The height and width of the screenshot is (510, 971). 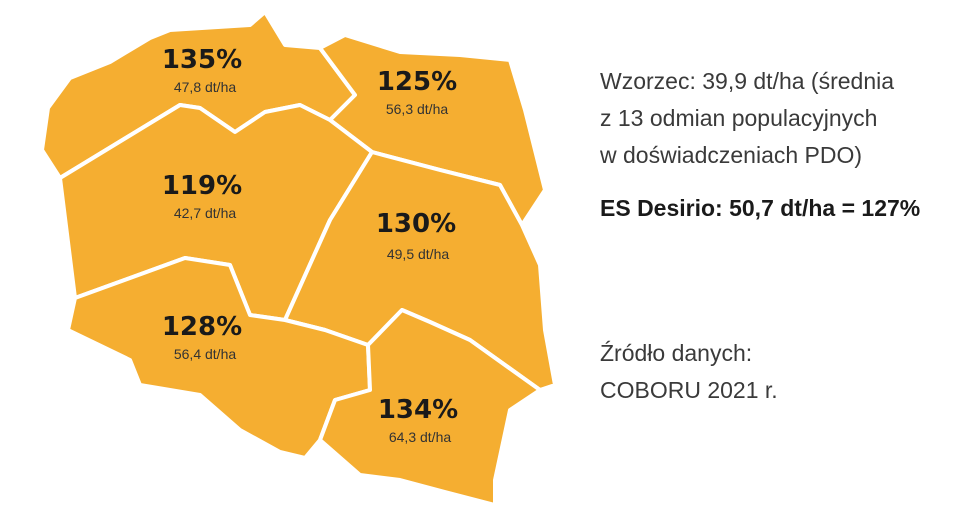 What do you see at coordinates (205, 87) in the screenshot?
I see `yield-label: 47,8 dt/ha` at bounding box center [205, 87].